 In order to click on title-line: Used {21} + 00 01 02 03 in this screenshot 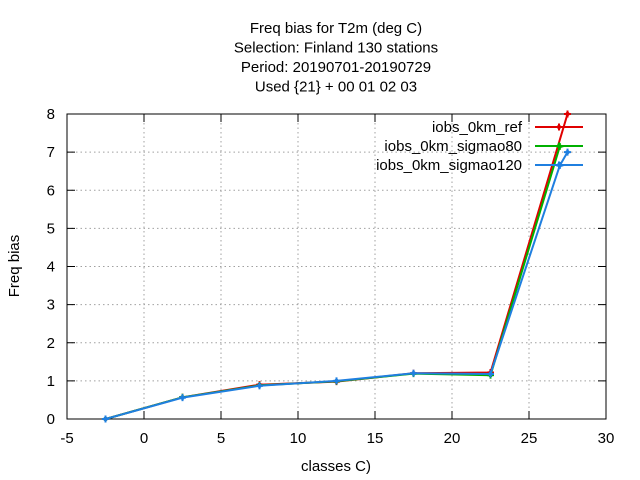, I will do `click(336, 87)`.